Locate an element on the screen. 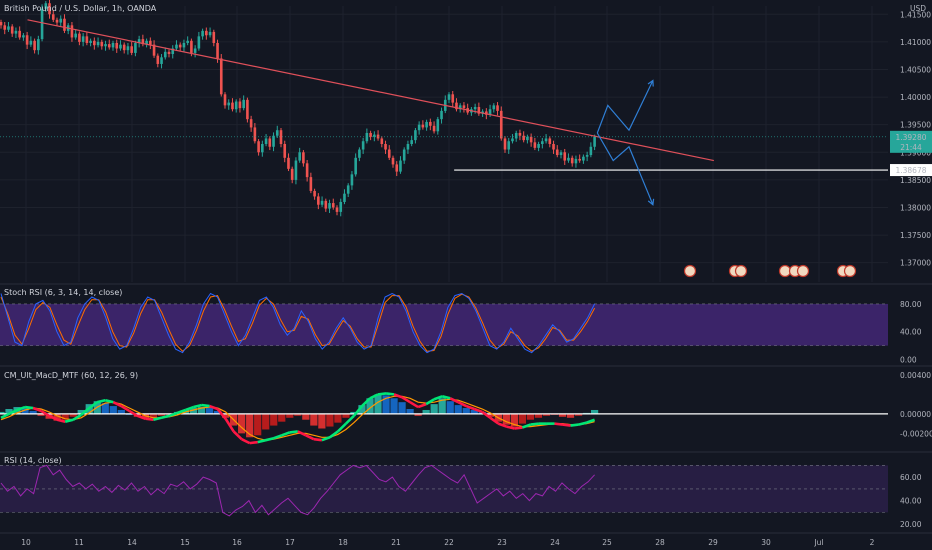 This screenshot has width=932, height=550. macd-tick-label: -0.00200 is located at coordinates (916, 433).